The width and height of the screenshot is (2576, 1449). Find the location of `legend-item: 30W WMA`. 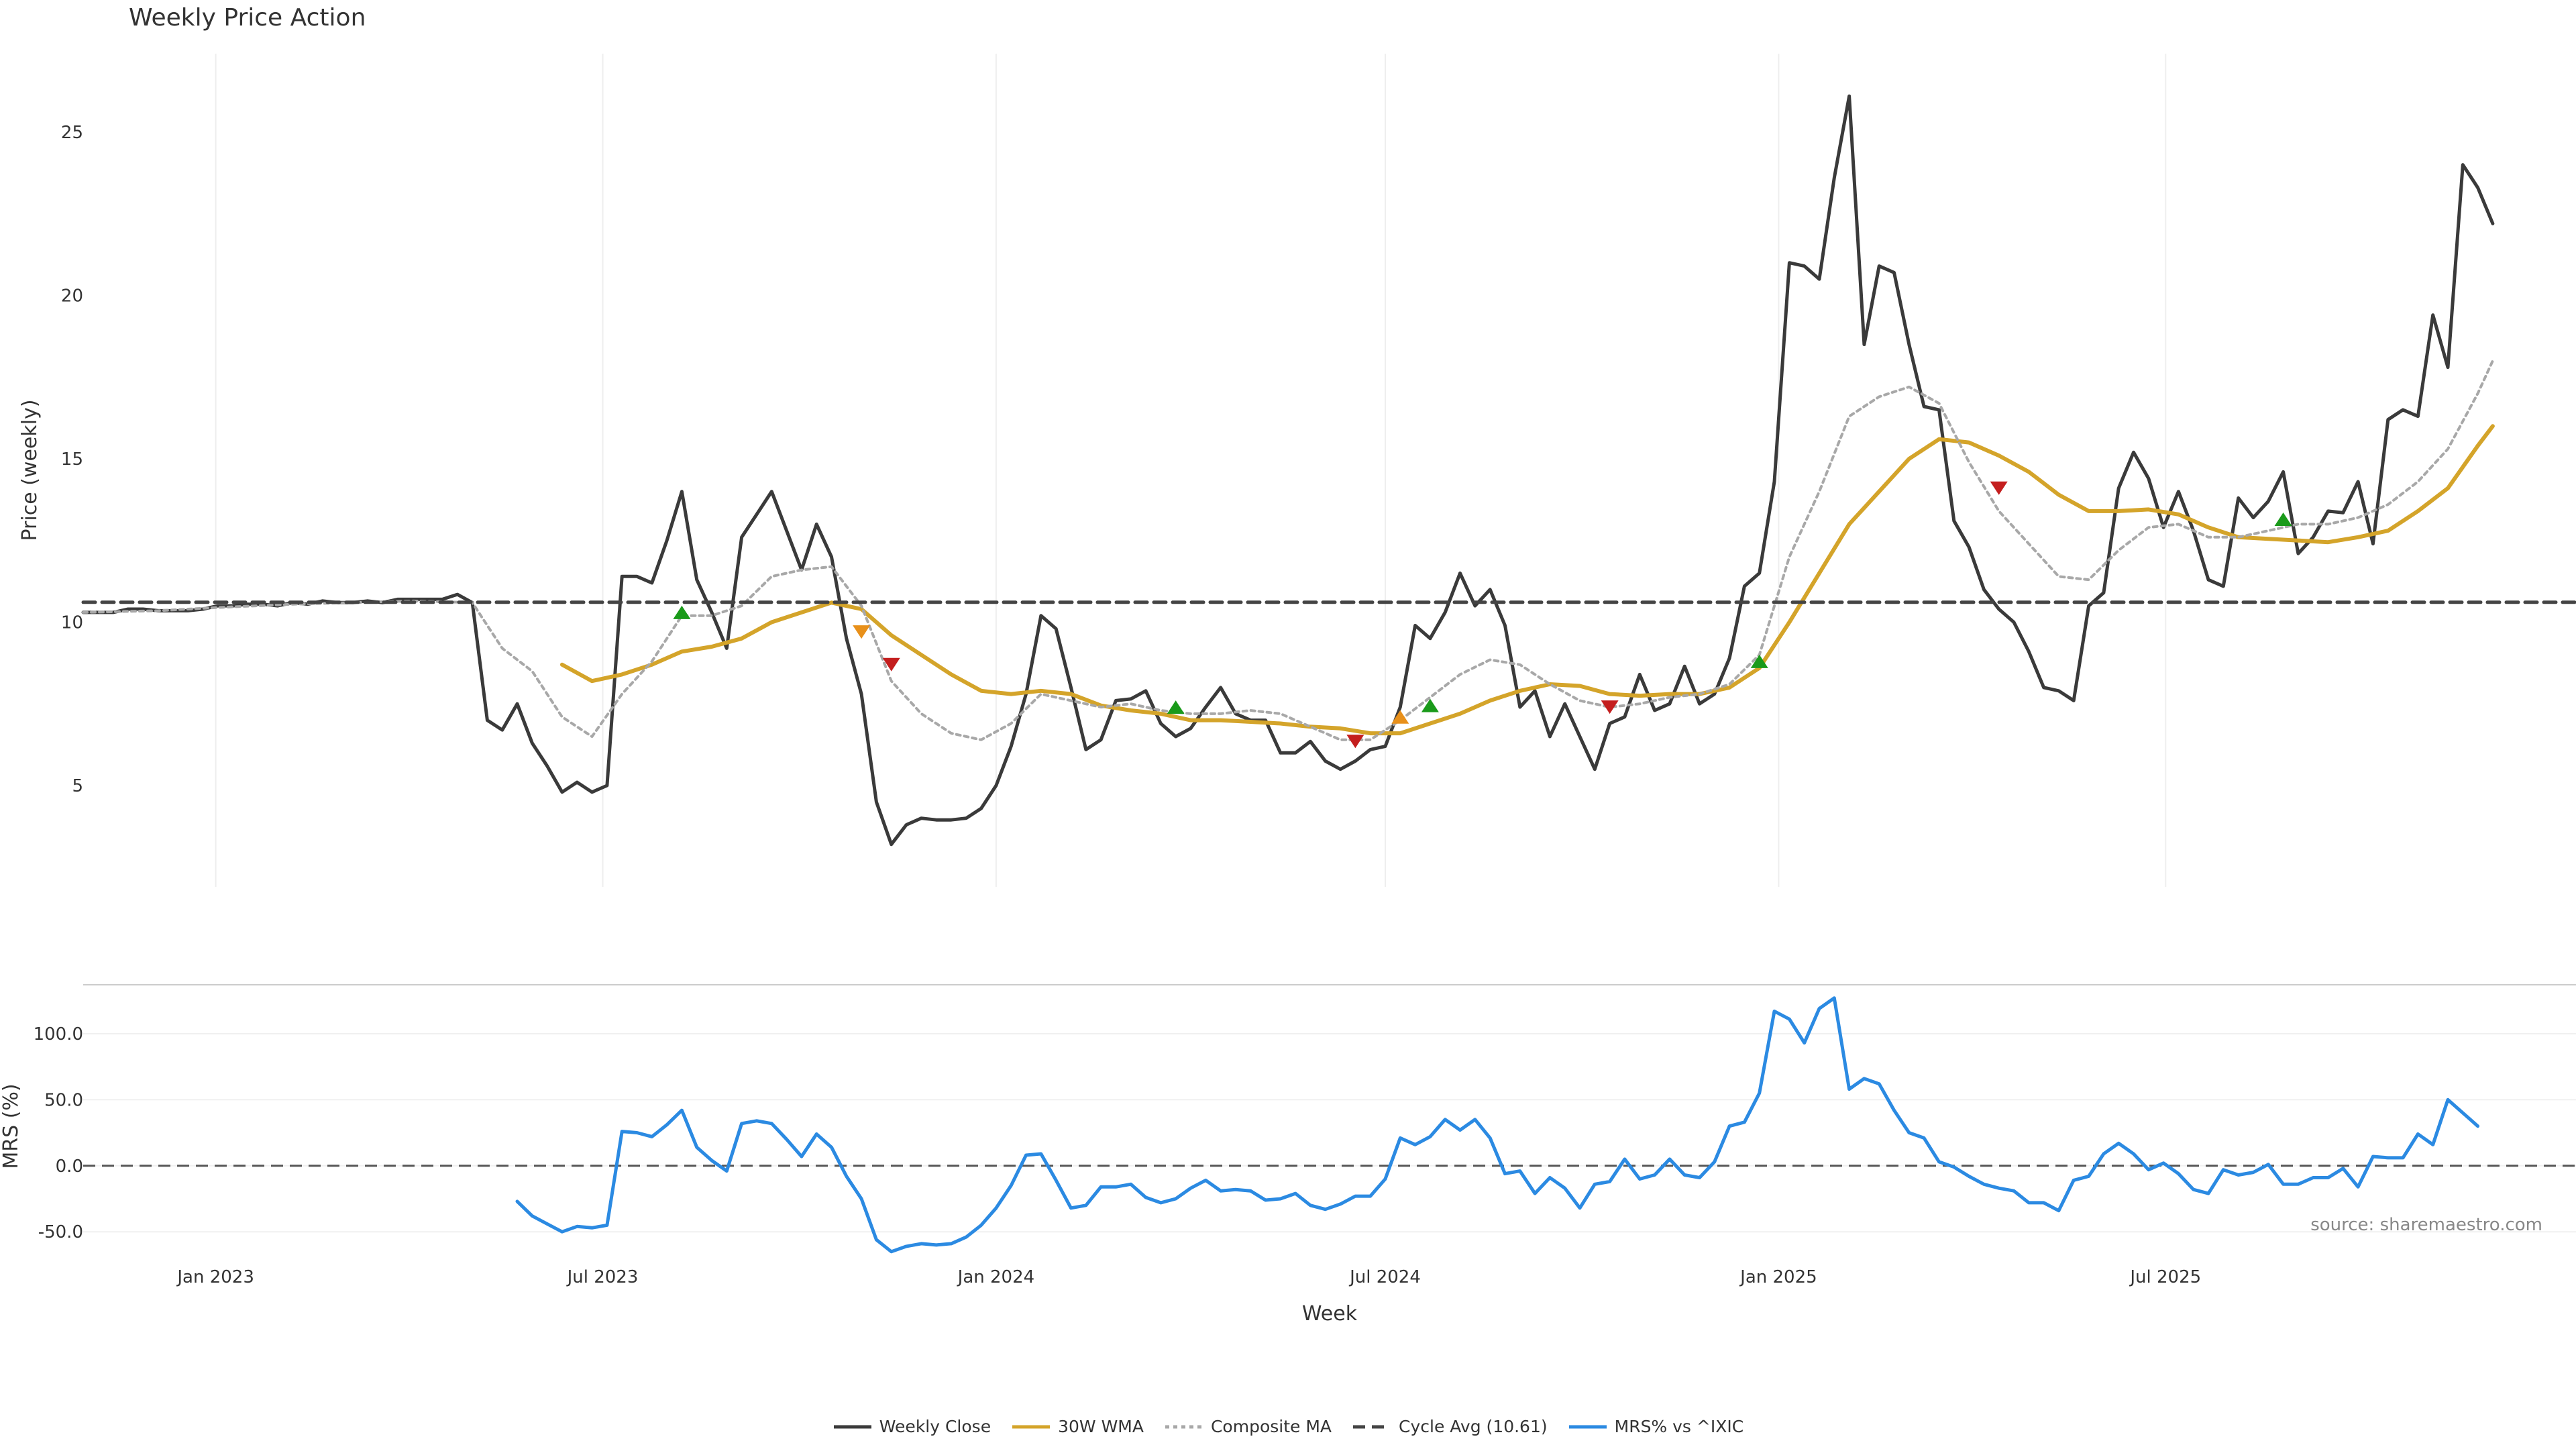

legend-item: 30W WMA is located at coordinates (1077, 1426).